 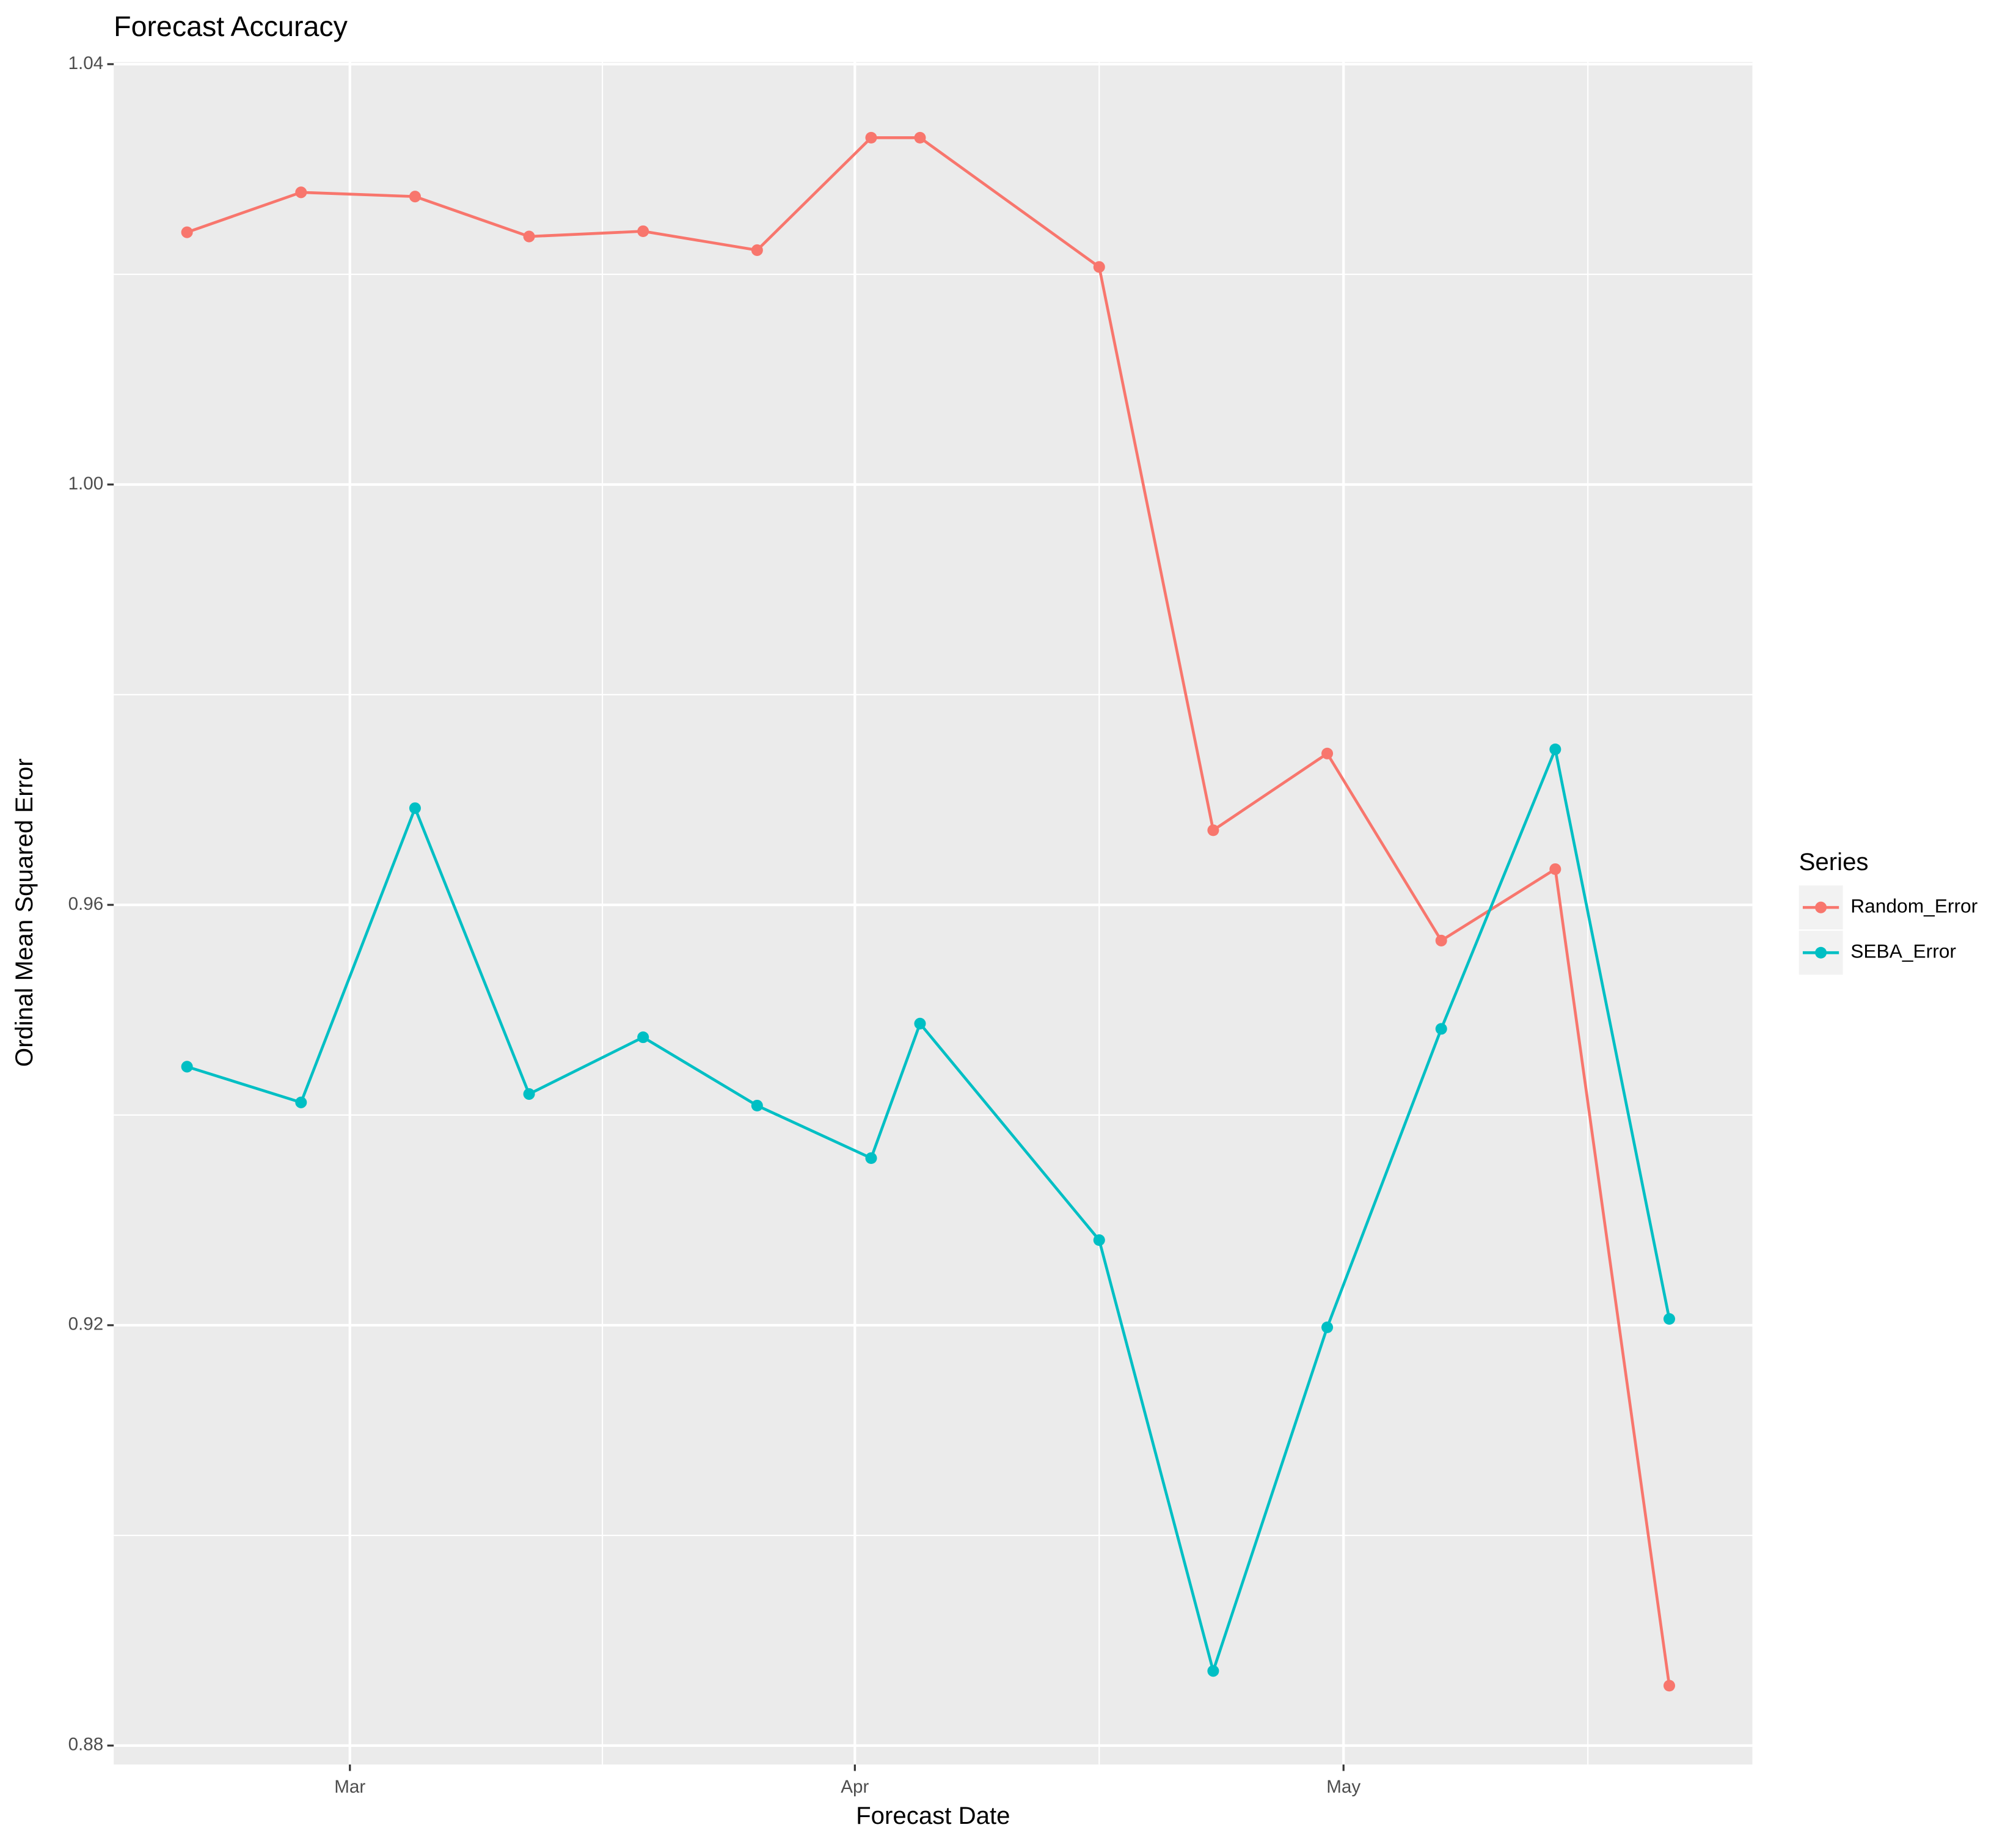 What do you see at coordinates (933, 1815) in the screenshot?
I see `x-axis-label: Forecast Date` at bounding box center [933, 1815].